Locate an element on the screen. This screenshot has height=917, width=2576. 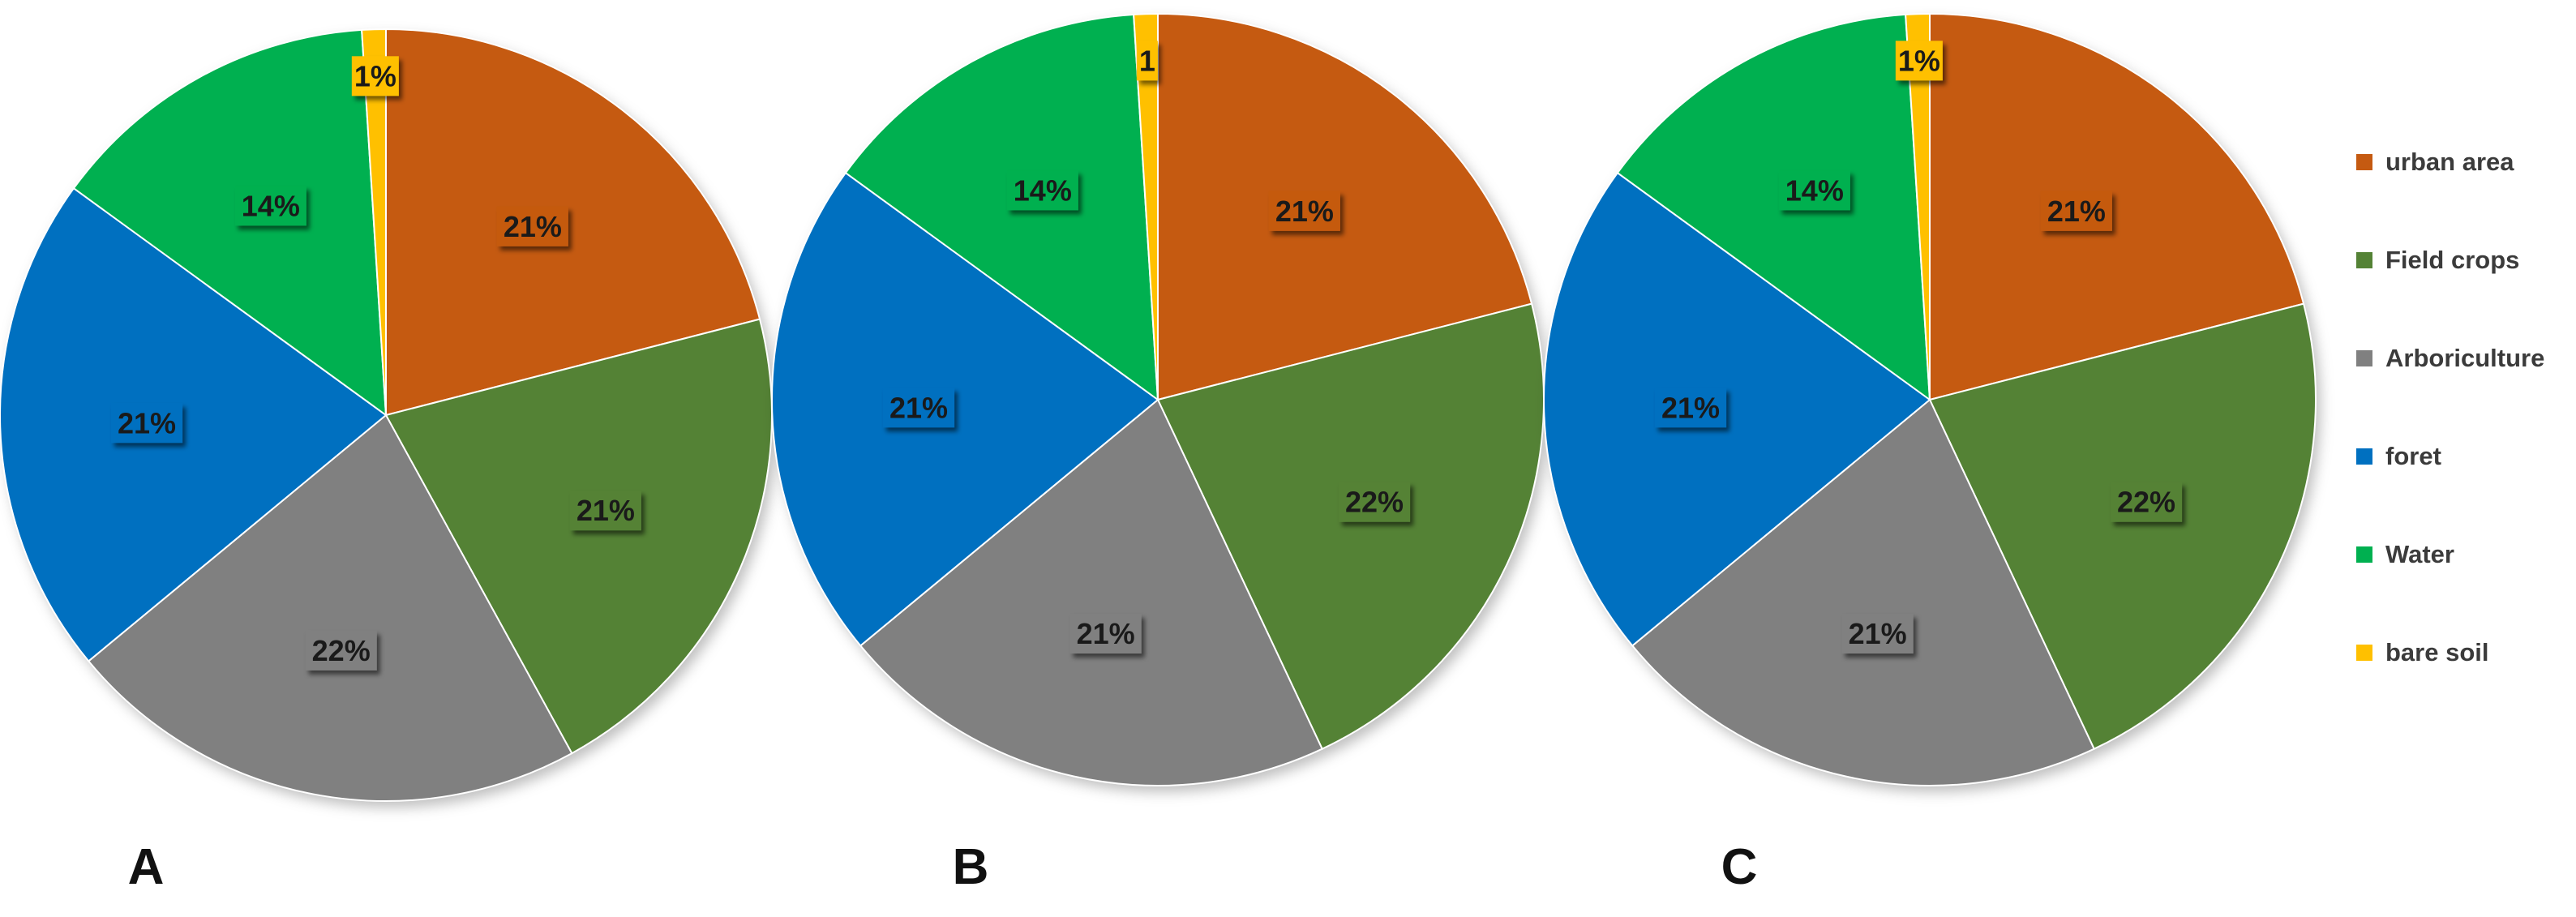
legend-entry-field-crops: Field crops is located at coordinates (2437, 260).